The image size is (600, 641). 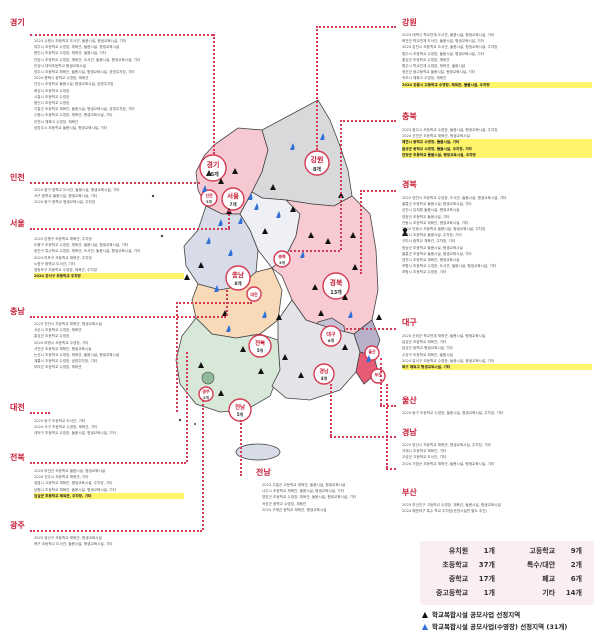 What do you see at coordinates (229, 219) in the screenshot?
I see `connector-seoul-v` at bounding box center [229, 219].